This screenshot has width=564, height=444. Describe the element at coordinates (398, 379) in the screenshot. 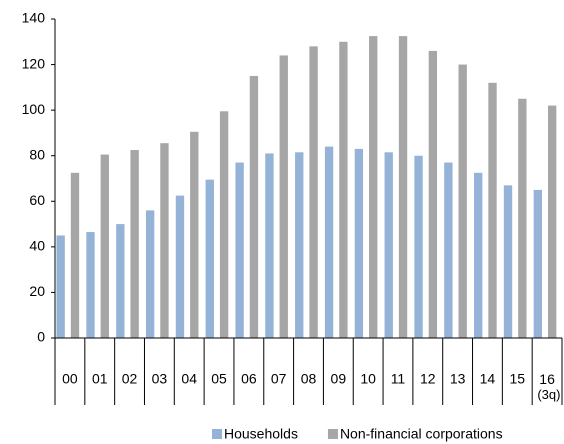

I see `x-tick-label: 11` at that location.